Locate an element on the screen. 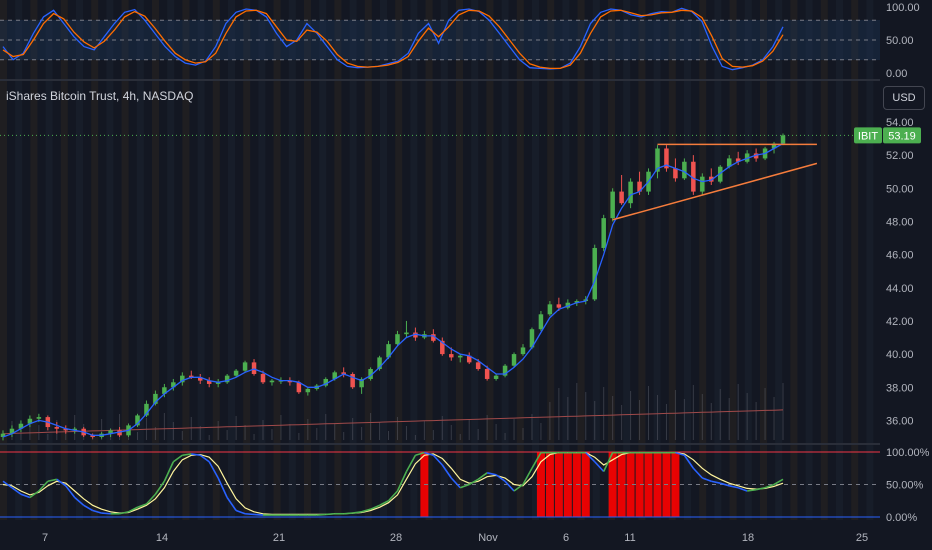 The width and height of the screenshot is (932, 550). time-axis-tick: 21 is located at coordinates (279, 538).